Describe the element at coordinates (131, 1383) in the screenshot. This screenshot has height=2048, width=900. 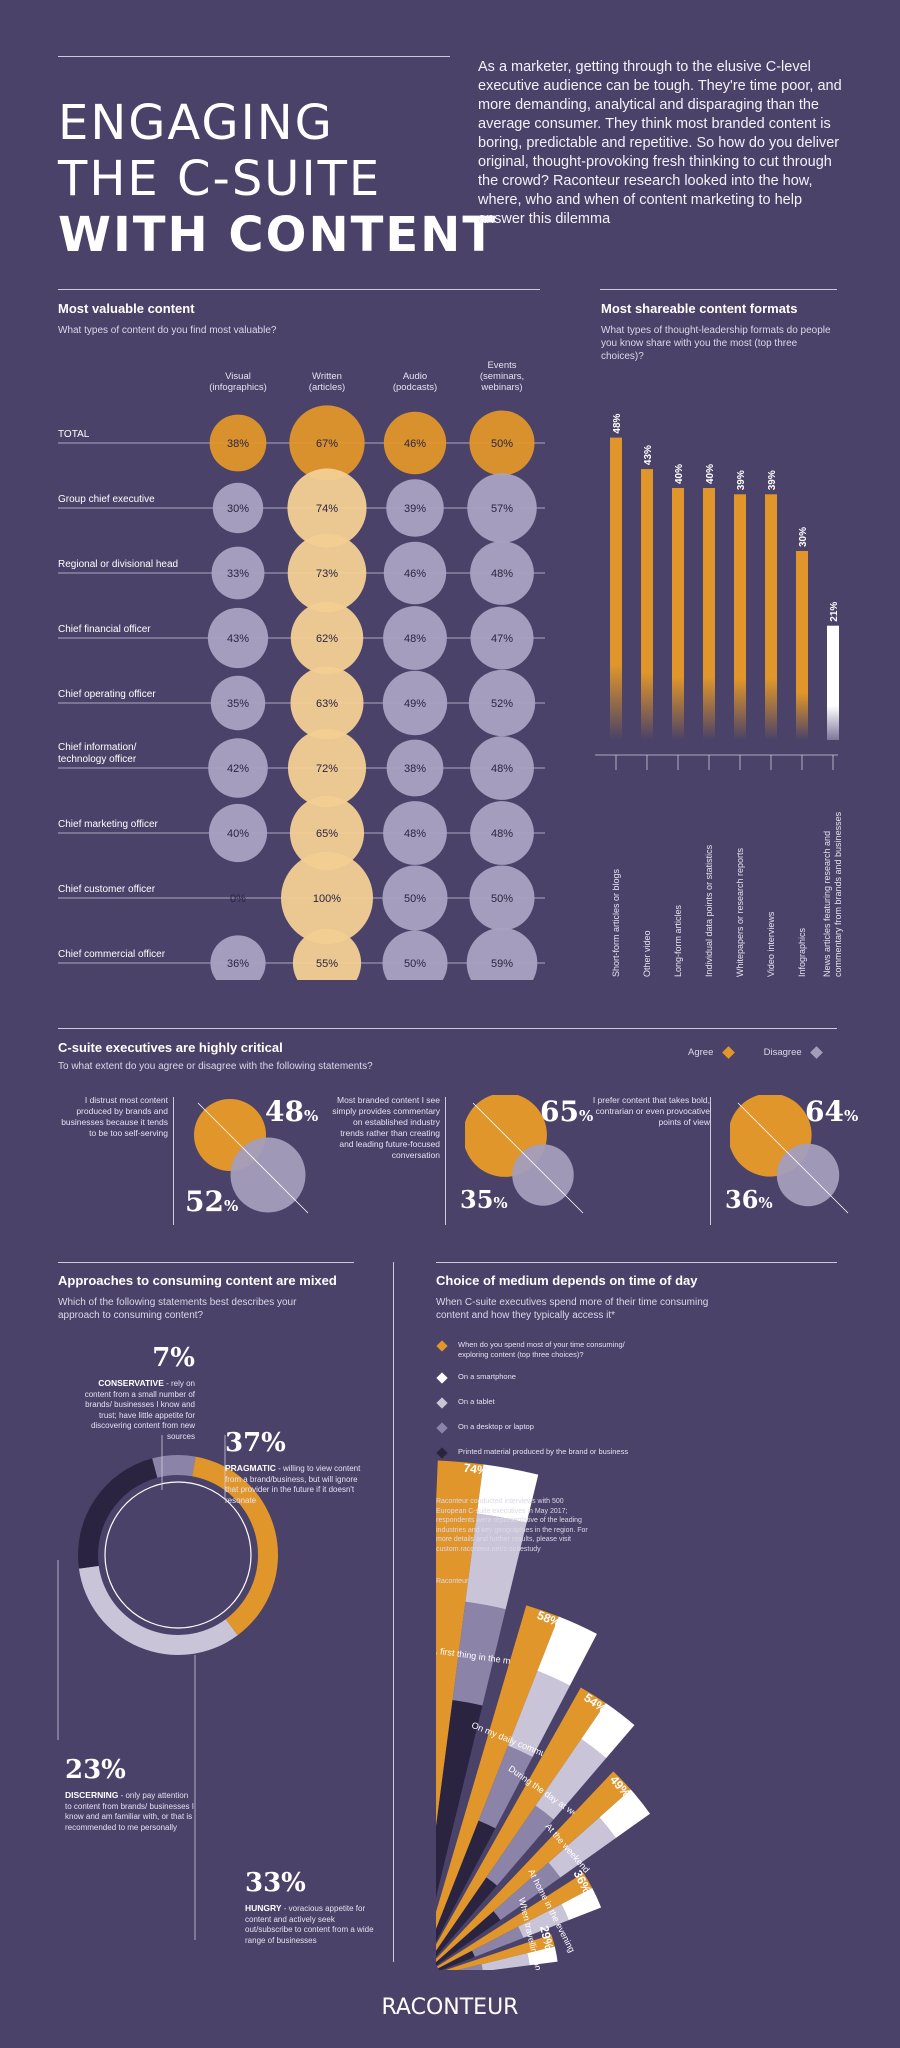
I see `approach-name: CONSERVATIVE` at that location.